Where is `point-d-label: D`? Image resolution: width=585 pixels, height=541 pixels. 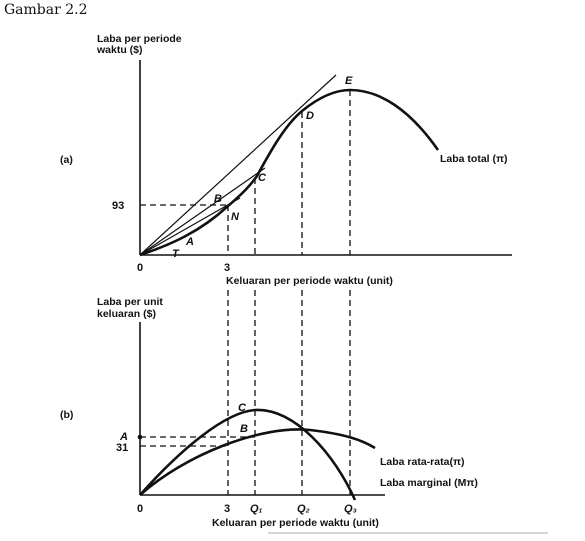
point-d-label: D is located at coordinates (310, 116).